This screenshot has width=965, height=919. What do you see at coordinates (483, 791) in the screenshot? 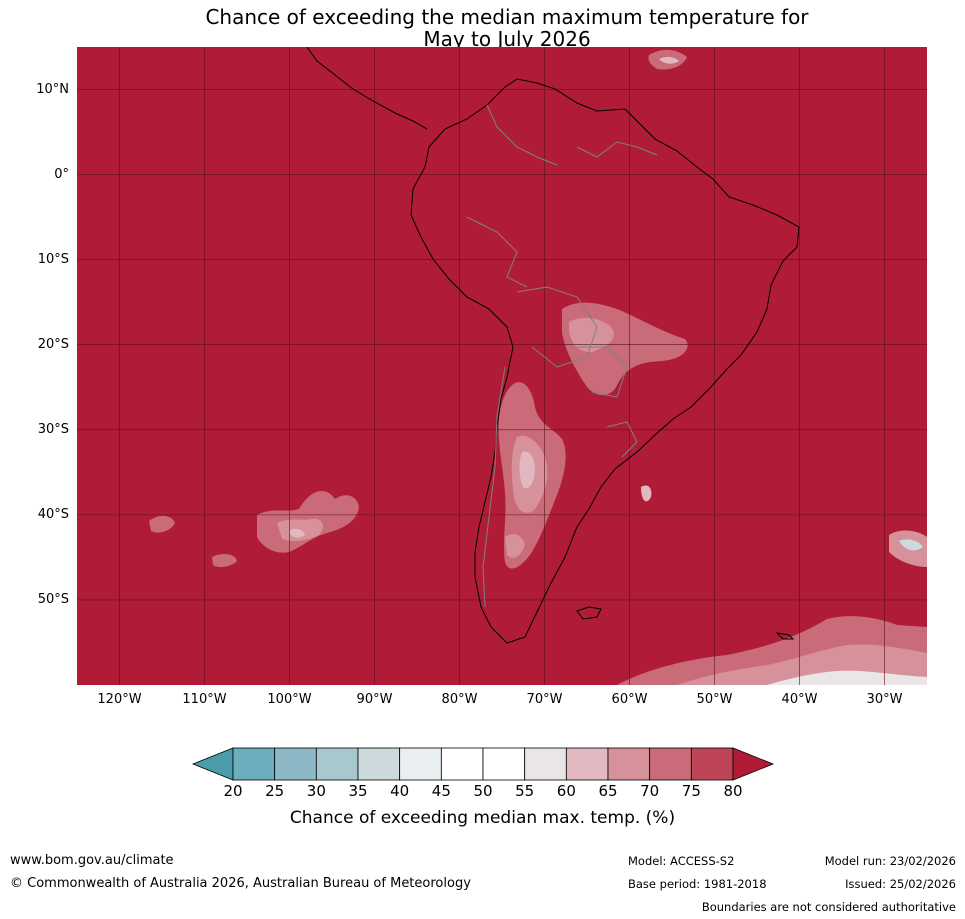
I see `colorbar-tick-label: 50` at bounding box center [483, 791].